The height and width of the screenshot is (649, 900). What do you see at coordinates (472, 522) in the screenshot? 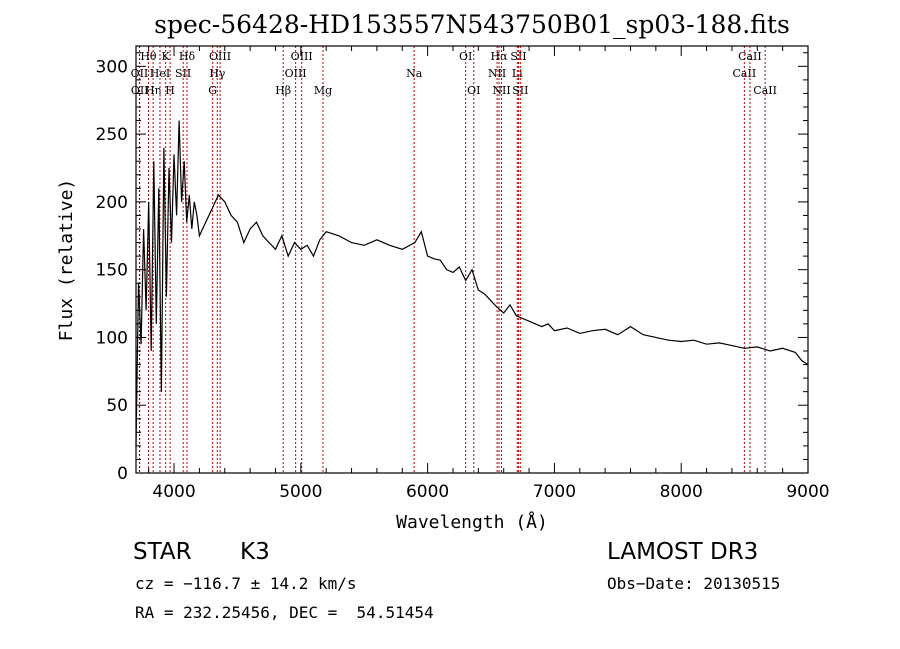
I see `x-axis-label: Wavelength (Å)` at bounding box center [472, 522].